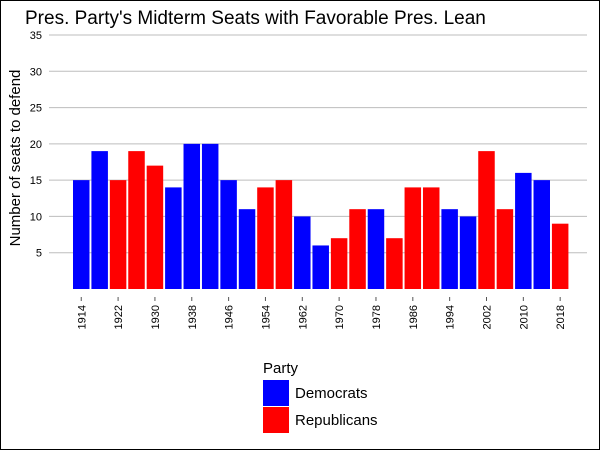  Describe the element at coordinates (505, 249) in the screenshot. I see `bar-2006` at that location.